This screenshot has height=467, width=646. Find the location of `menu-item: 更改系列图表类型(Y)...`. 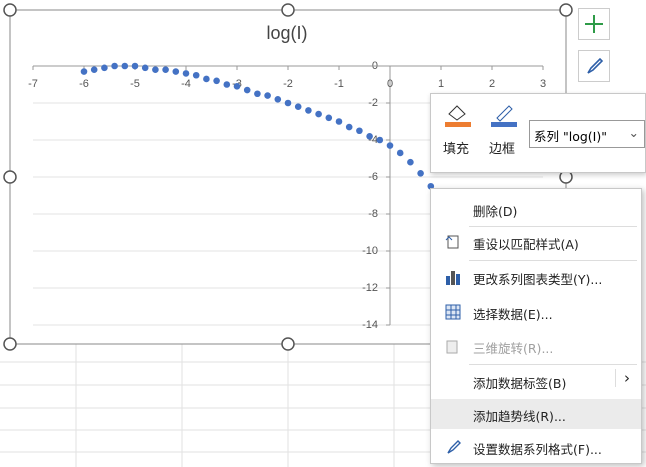

menu-item: 更改系列图表类型(Y)... is located at coordinates (536, 277).